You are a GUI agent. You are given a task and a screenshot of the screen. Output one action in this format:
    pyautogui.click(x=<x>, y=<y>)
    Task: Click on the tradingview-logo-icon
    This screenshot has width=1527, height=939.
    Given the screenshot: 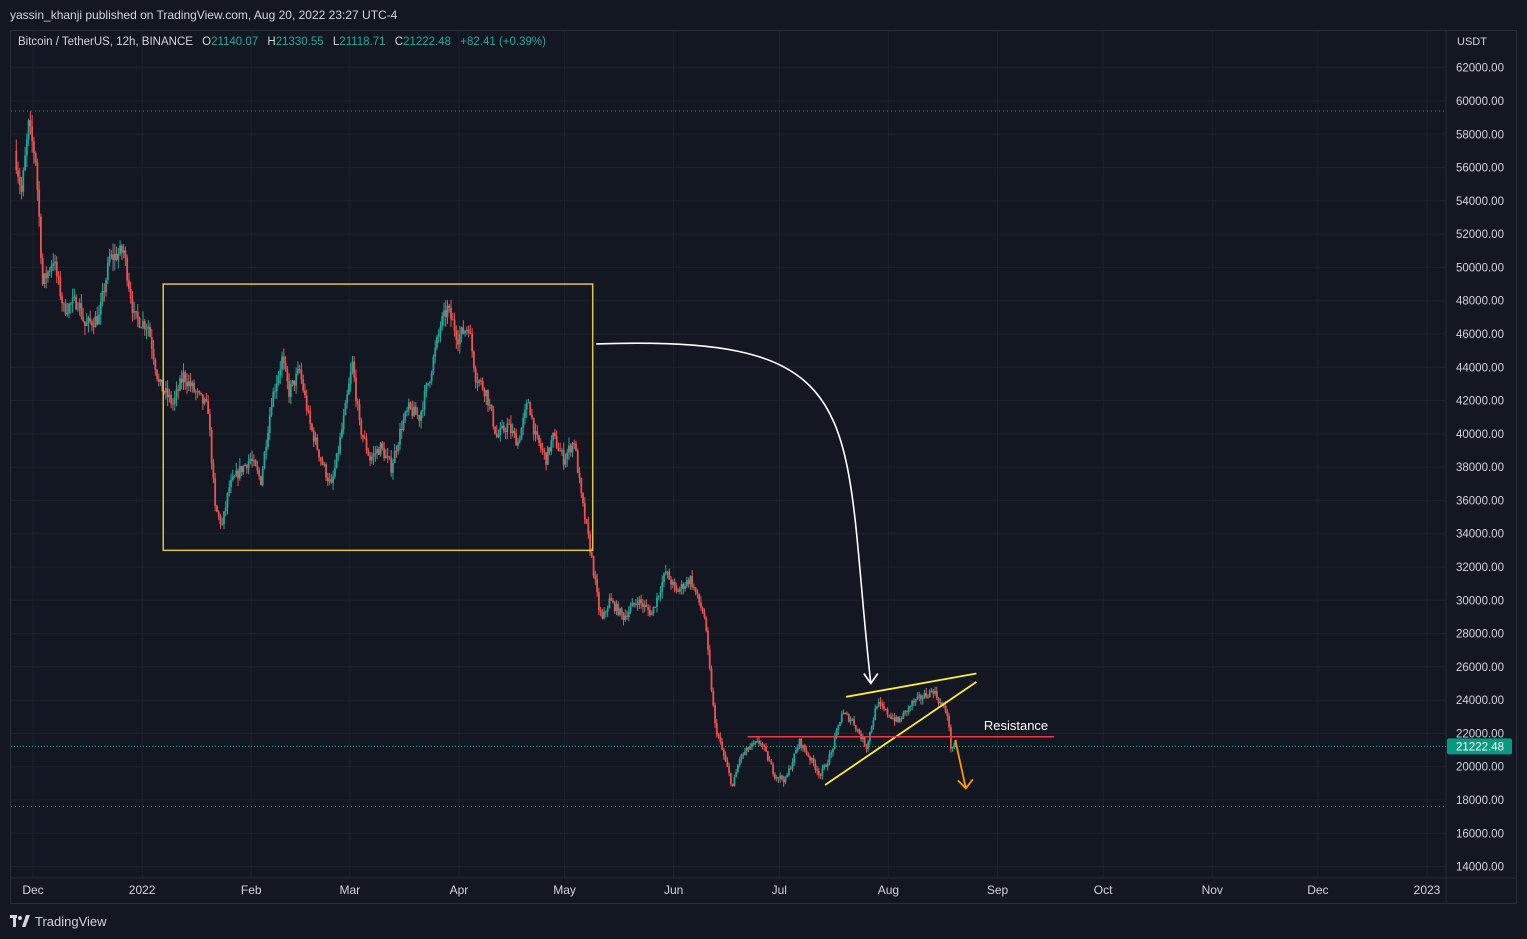 What is the action you would take?
    pyautogui.click(x=20, y=921)
    